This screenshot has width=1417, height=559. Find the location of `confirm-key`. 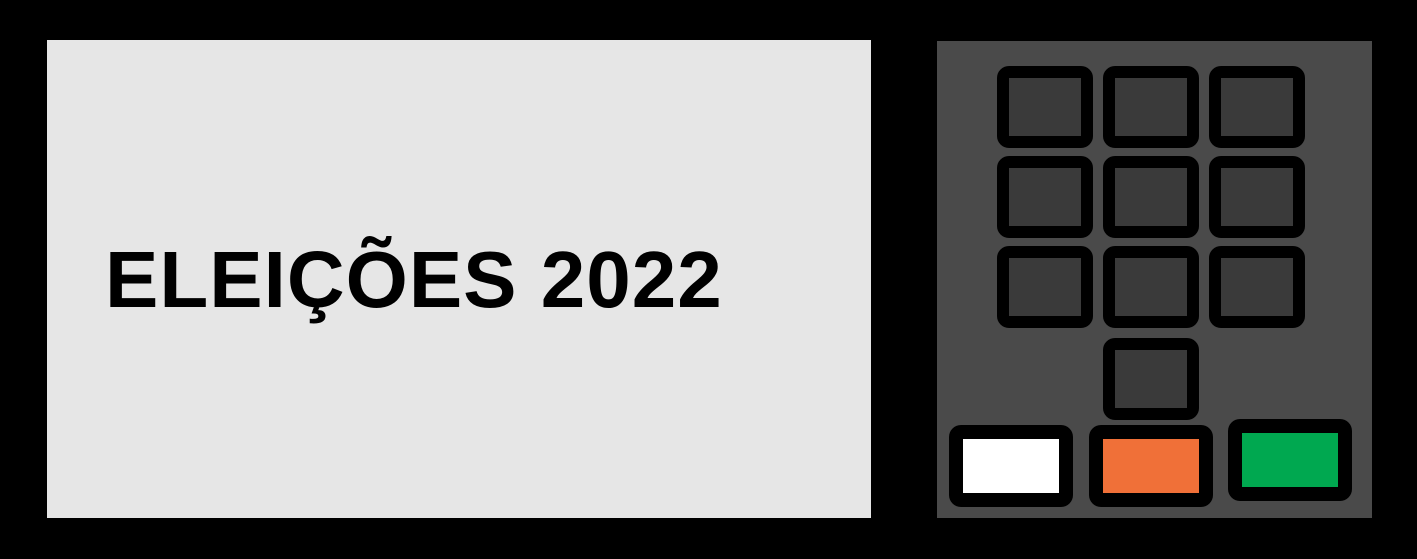

confirm-key is located at coordinates (1290, 460).